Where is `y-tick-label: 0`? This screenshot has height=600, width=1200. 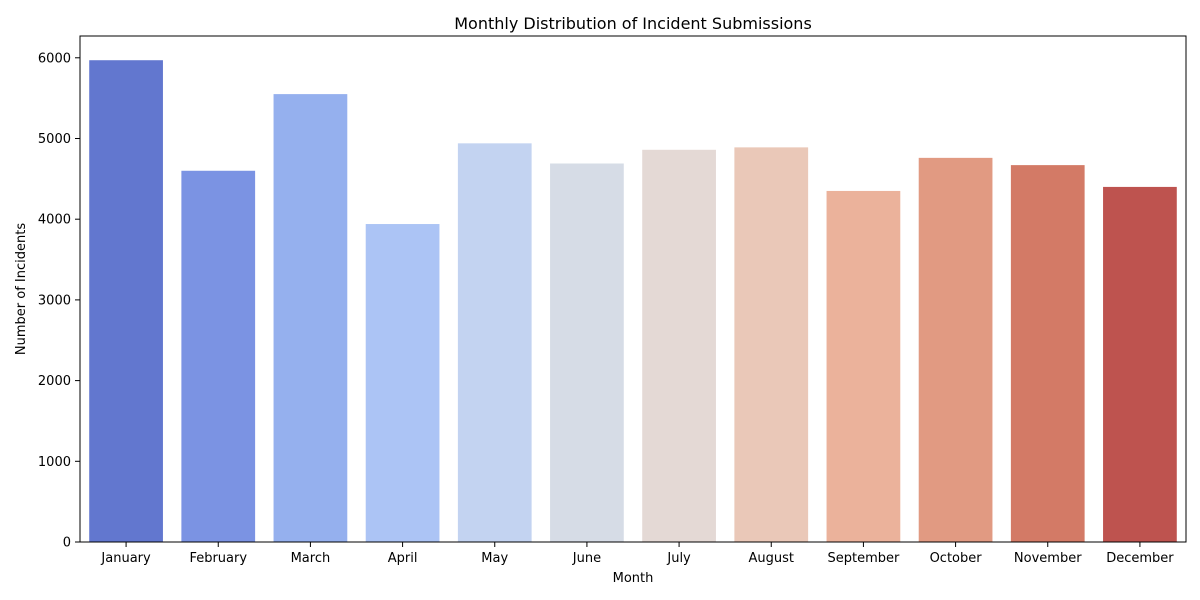 y-tick-label: 0 is located at coordinates (67, 543).